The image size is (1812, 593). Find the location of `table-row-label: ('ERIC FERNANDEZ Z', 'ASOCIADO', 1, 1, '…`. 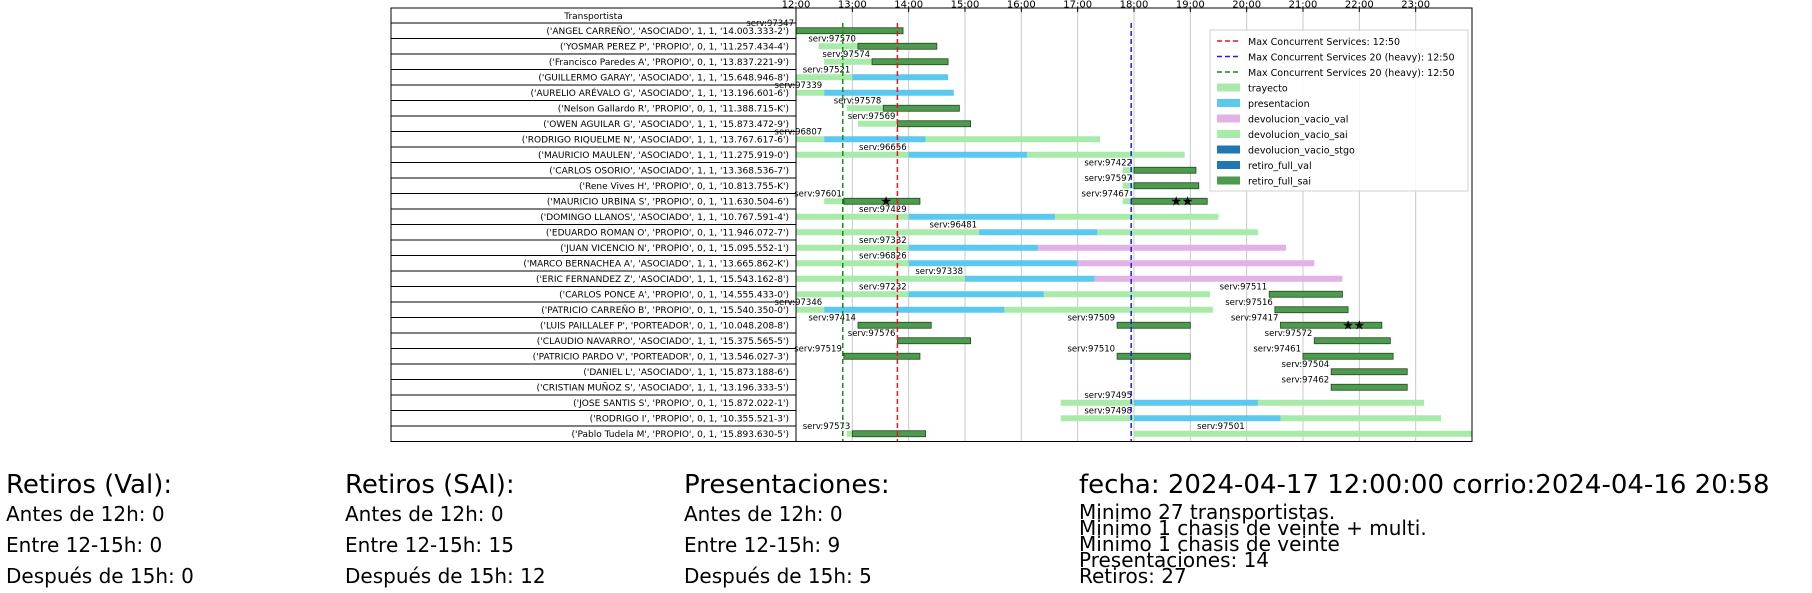

table-row-label: ('ERIC FERNANDEZ Z', 'ASOCIADO', 1, 1, '… is located at coordinates (662, 280).